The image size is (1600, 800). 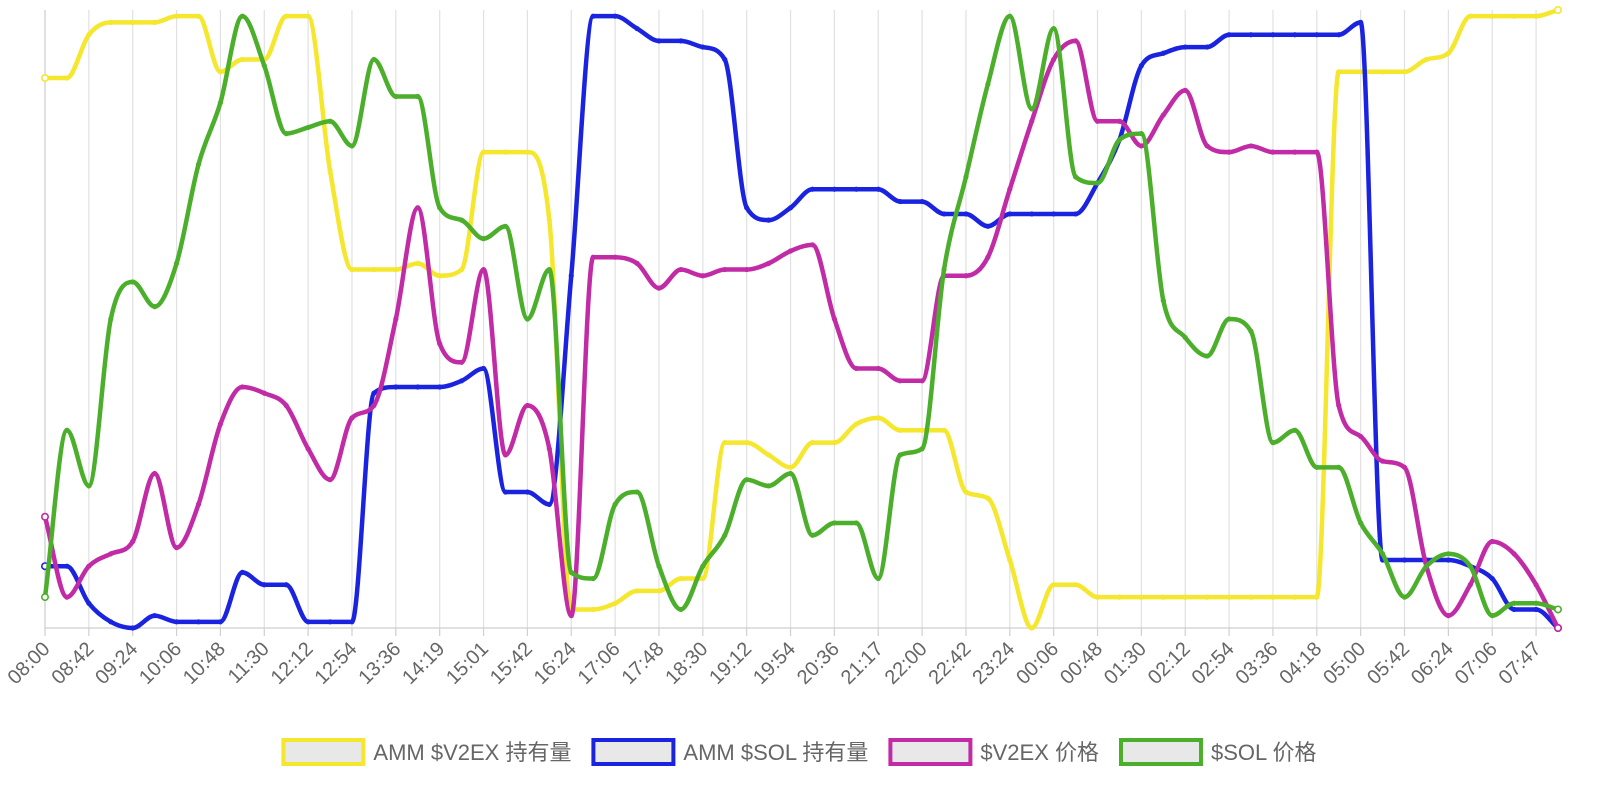 What do you see at coordinates (1218, 752) in the screenshot?
I see `legend-item: $SOL 价格` at bounding box center [1218, 752].